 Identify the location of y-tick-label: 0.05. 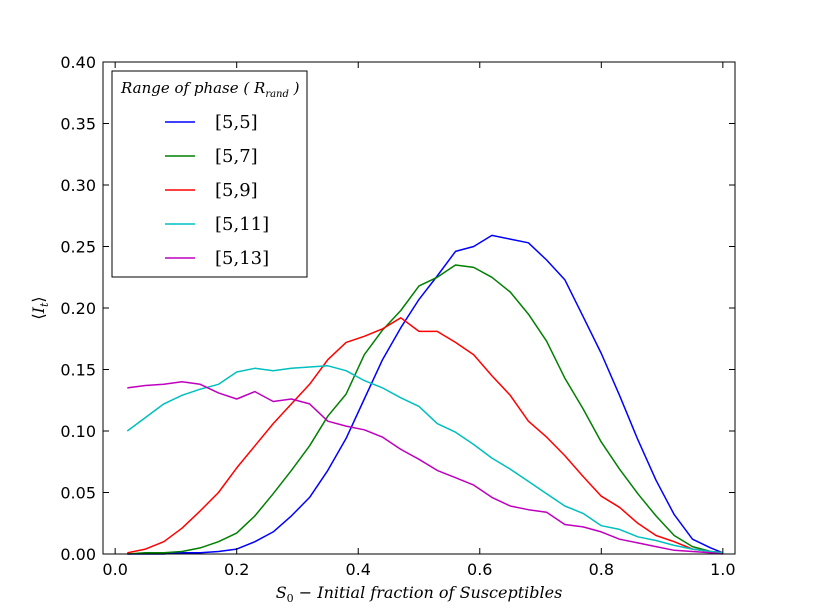
(78, 493).